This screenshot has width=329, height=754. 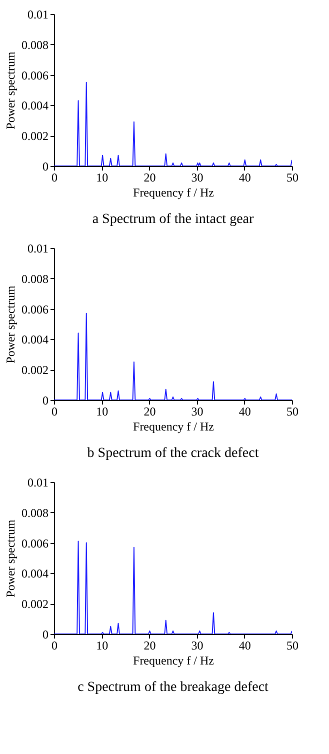 What do you see at coordinates (173, 687) in the screenshot?
I see `text: c Spectrum of the breakage defect` at bounding box center [173, 687].